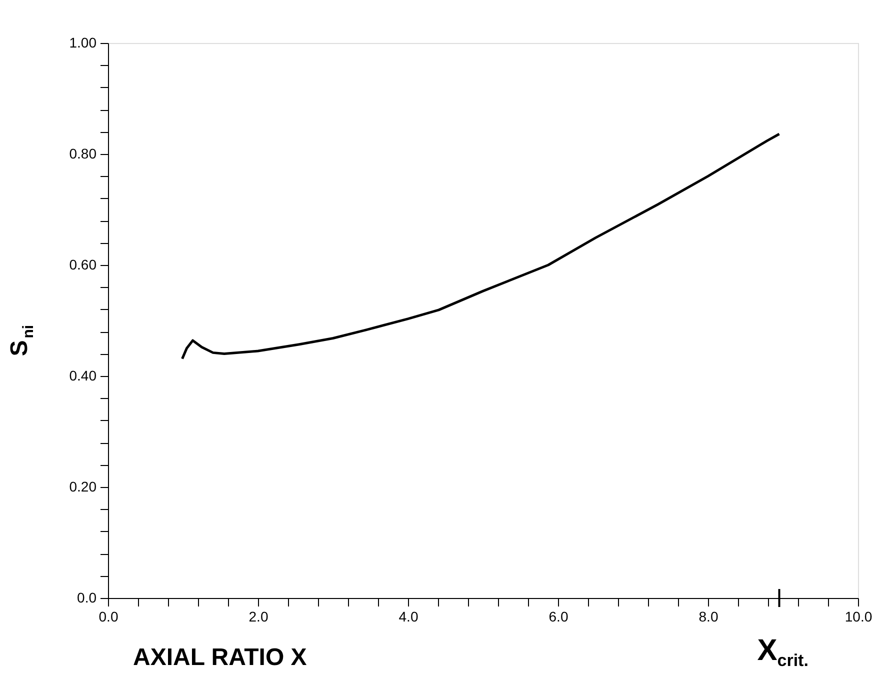 The image size is (872, 683). I want to click on x-tick-label: 8.0, so click(708, 616).